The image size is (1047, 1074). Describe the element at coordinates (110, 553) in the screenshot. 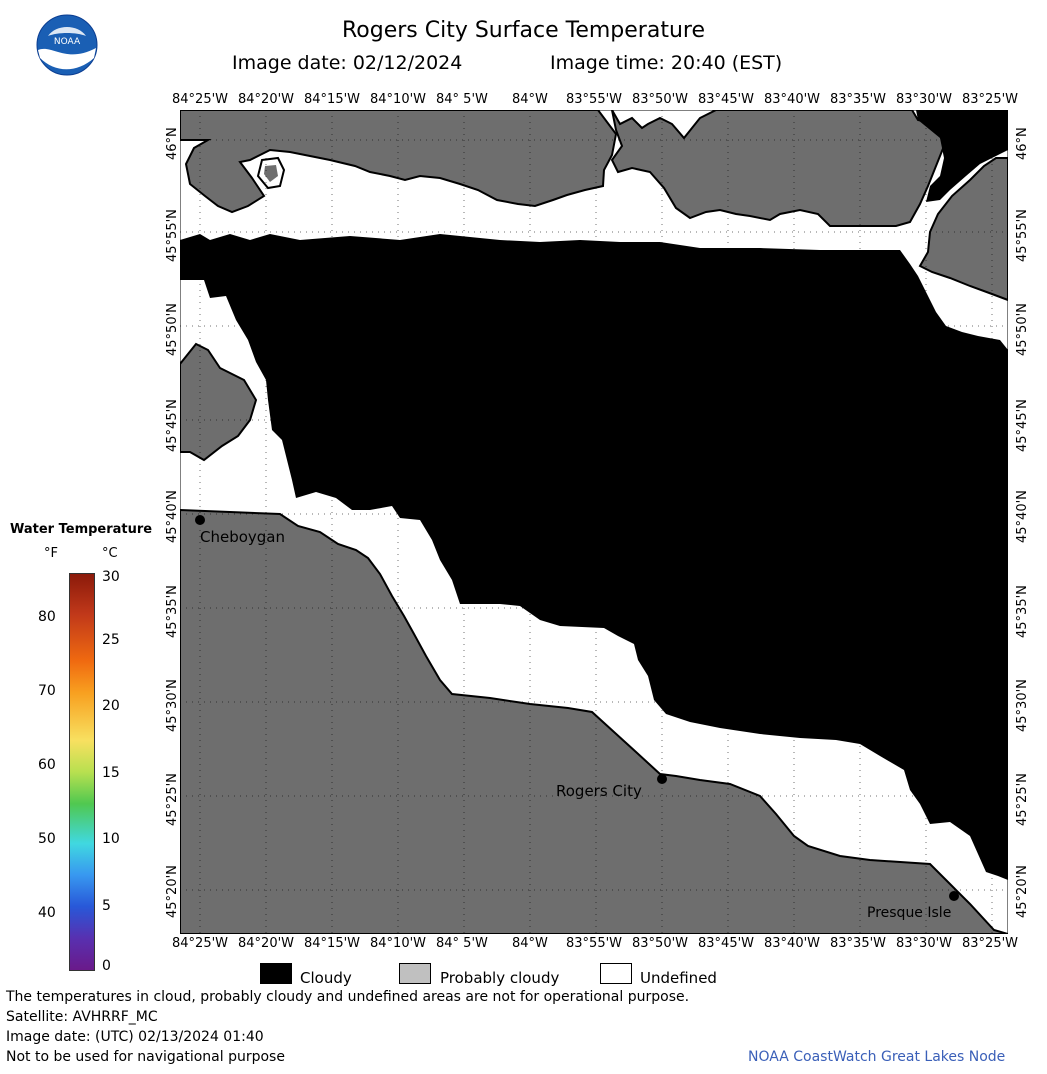

I see `scale-unit-c: °C` at that location.